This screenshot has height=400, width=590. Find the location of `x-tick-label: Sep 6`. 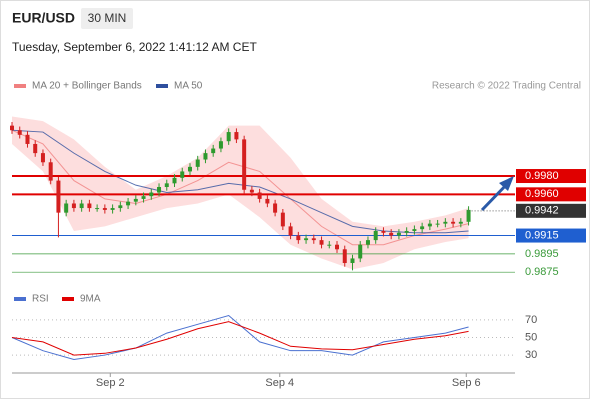

x-tick-label: Sep 6 is located at coordinates (466, 383).